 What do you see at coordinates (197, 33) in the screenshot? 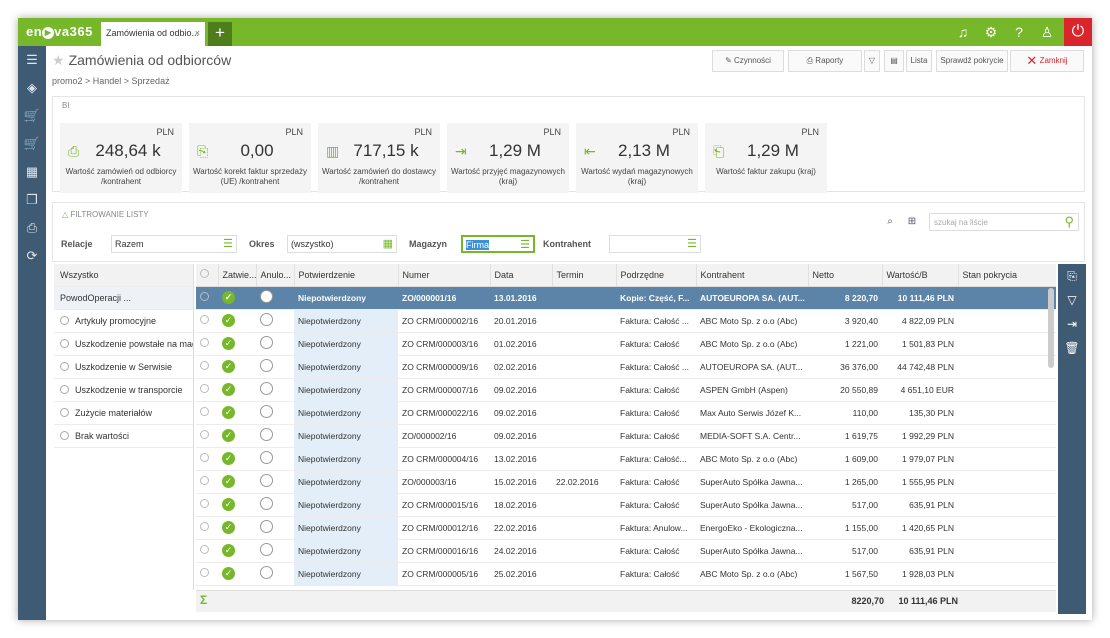
I see `tab-close-icon: ×` at bounding box center [197, 33].